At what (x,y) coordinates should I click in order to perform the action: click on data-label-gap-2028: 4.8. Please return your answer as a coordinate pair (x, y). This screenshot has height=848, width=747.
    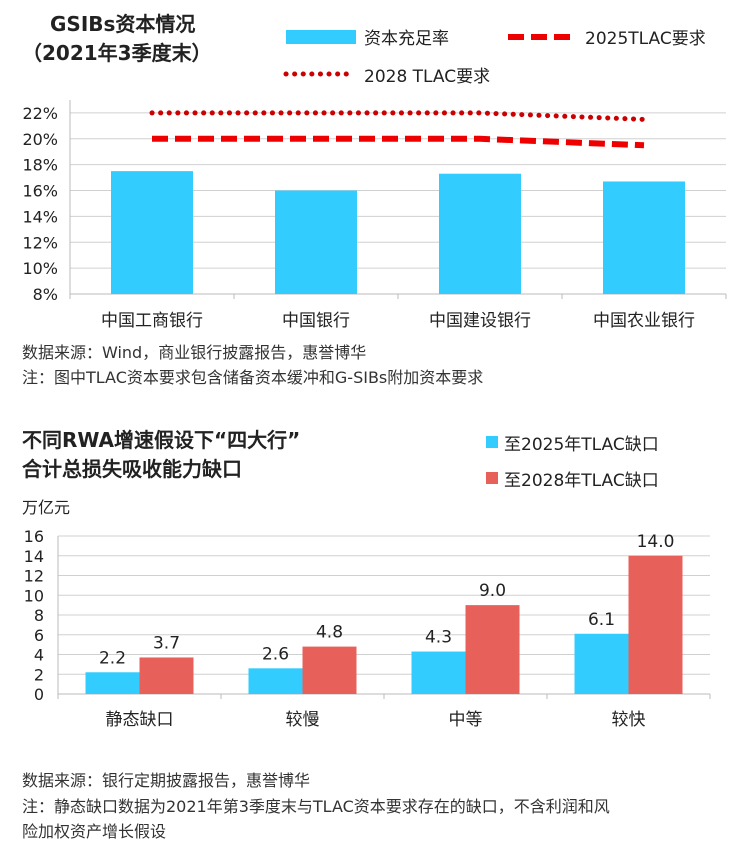
    Looking at the image, I should click on (329, 633).